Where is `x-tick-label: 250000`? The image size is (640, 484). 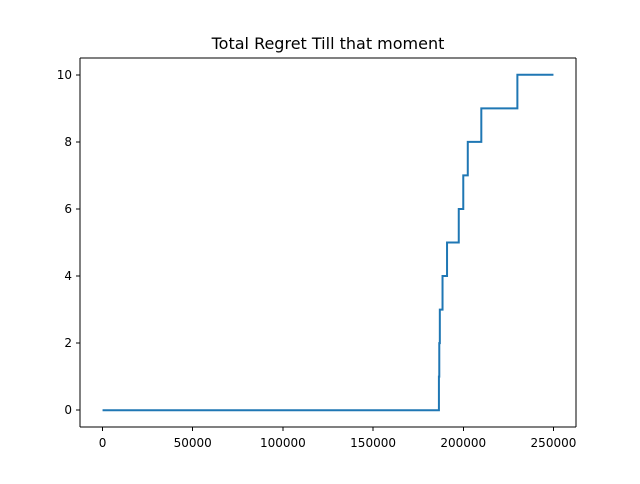
x-tick-label: 250000 is located at coordinates (554, 443).